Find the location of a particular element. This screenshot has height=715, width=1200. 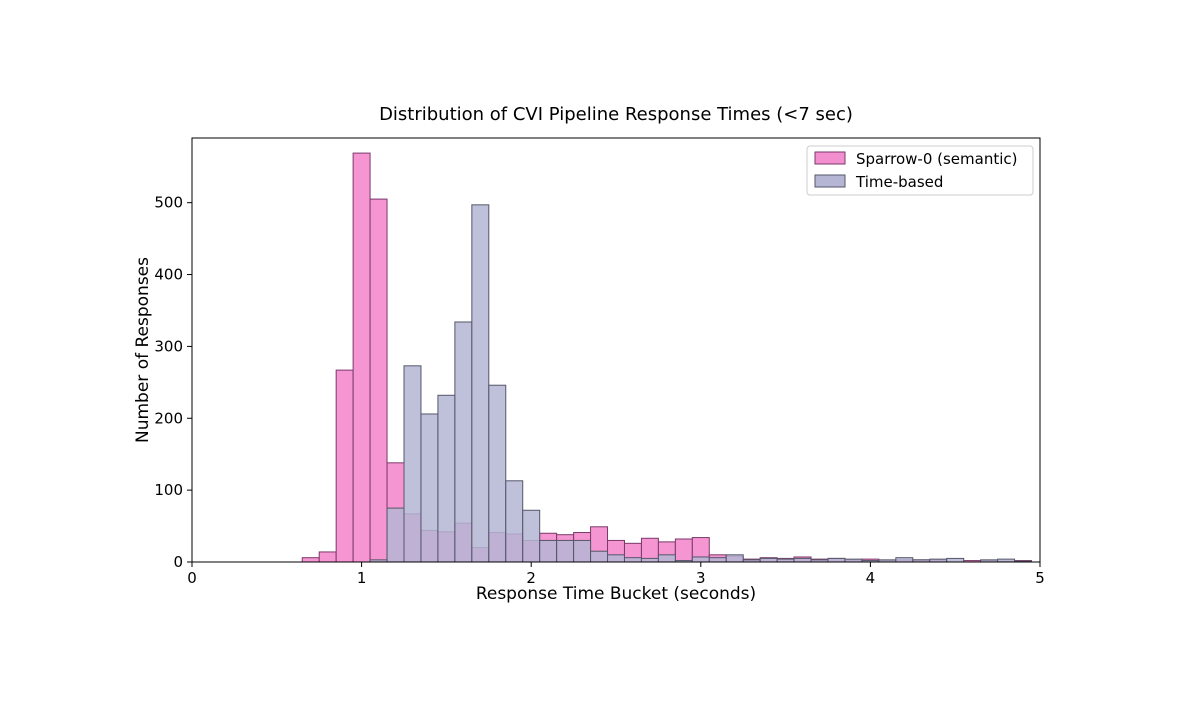

legend: Sparrow-0 (semantic) Time-based is located at coordinates (920, 170).